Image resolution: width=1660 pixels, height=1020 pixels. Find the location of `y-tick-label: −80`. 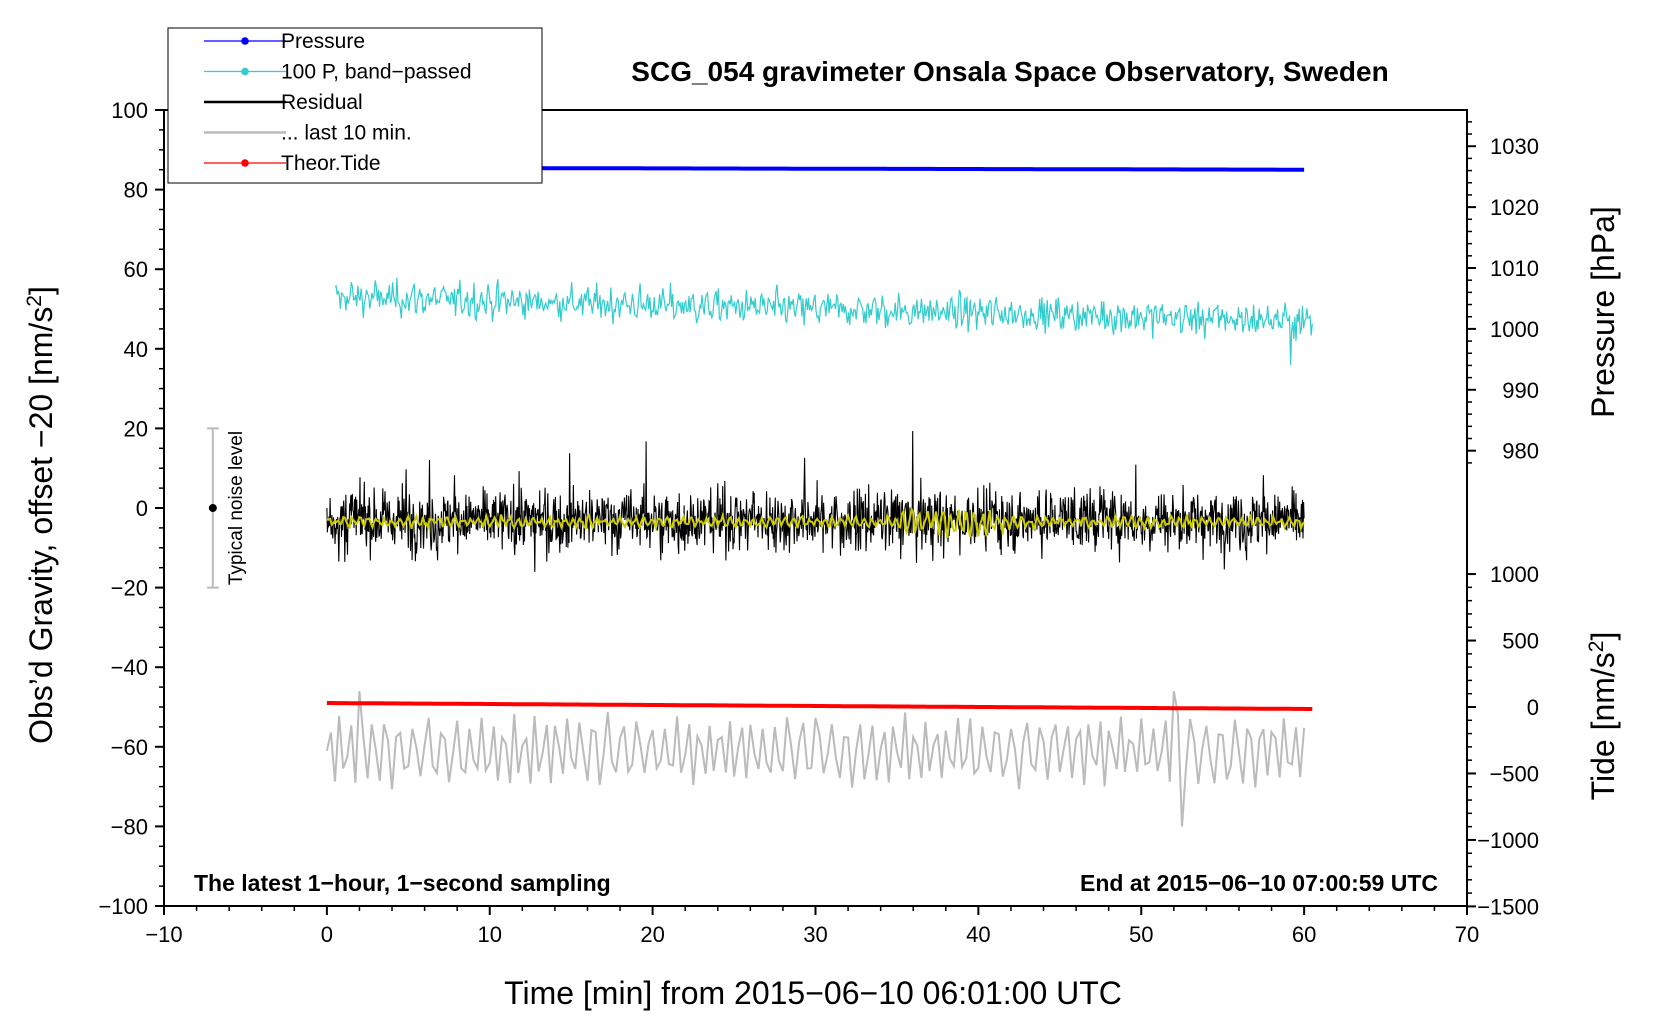

y-tick-label: −80 is located at coordinates (129, 826).